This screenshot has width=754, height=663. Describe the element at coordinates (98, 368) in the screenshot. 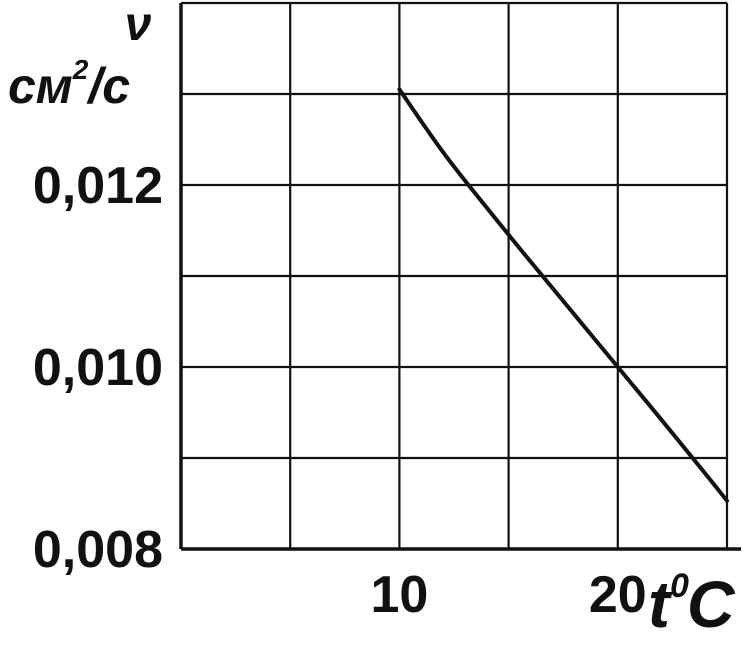

I see `y-tick-label-1: 0,010` at that location.